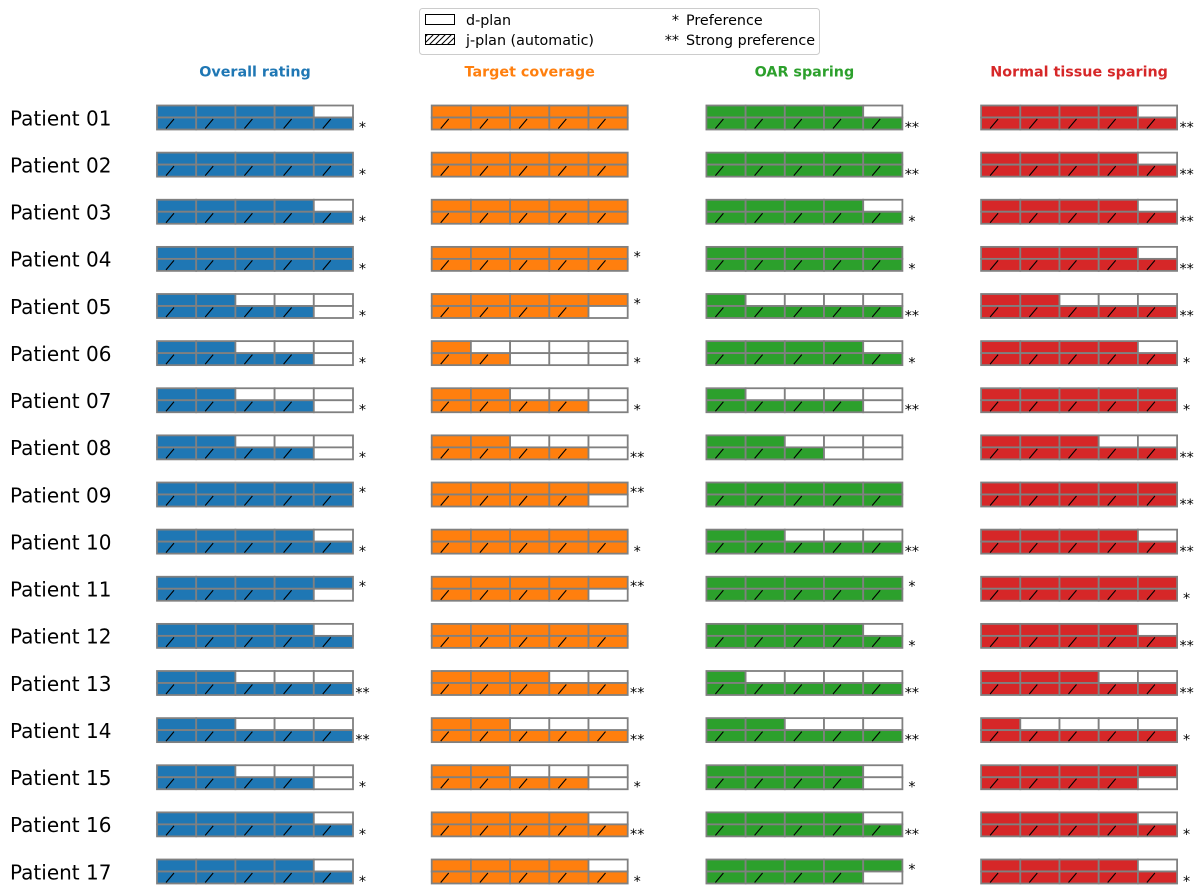 This screenshot has width=1198, height=886. Describe the element at coordinates (1079, 73) in the screenshot. I see `category-title: Normal tissue sparing` at that location.